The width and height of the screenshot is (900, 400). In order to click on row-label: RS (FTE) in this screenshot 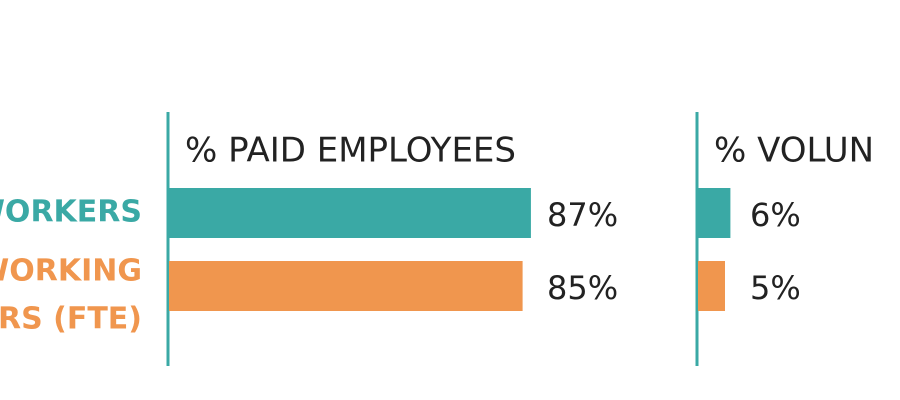, I will do `click(71, 319)`.